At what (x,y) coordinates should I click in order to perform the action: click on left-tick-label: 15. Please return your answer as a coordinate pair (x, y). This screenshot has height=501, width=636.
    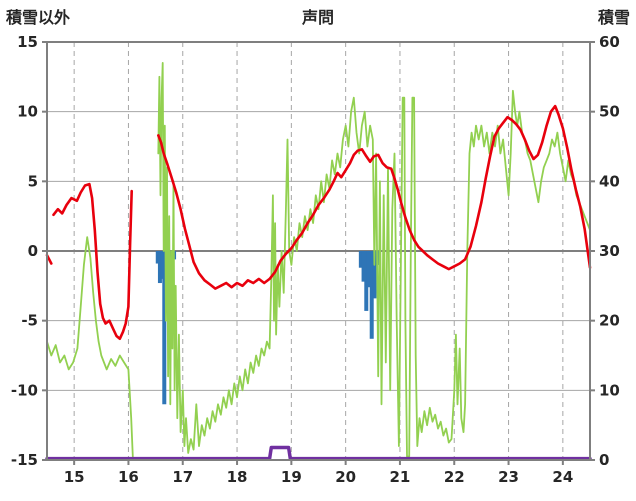
    Looking at the image, I should click on (27, 42).